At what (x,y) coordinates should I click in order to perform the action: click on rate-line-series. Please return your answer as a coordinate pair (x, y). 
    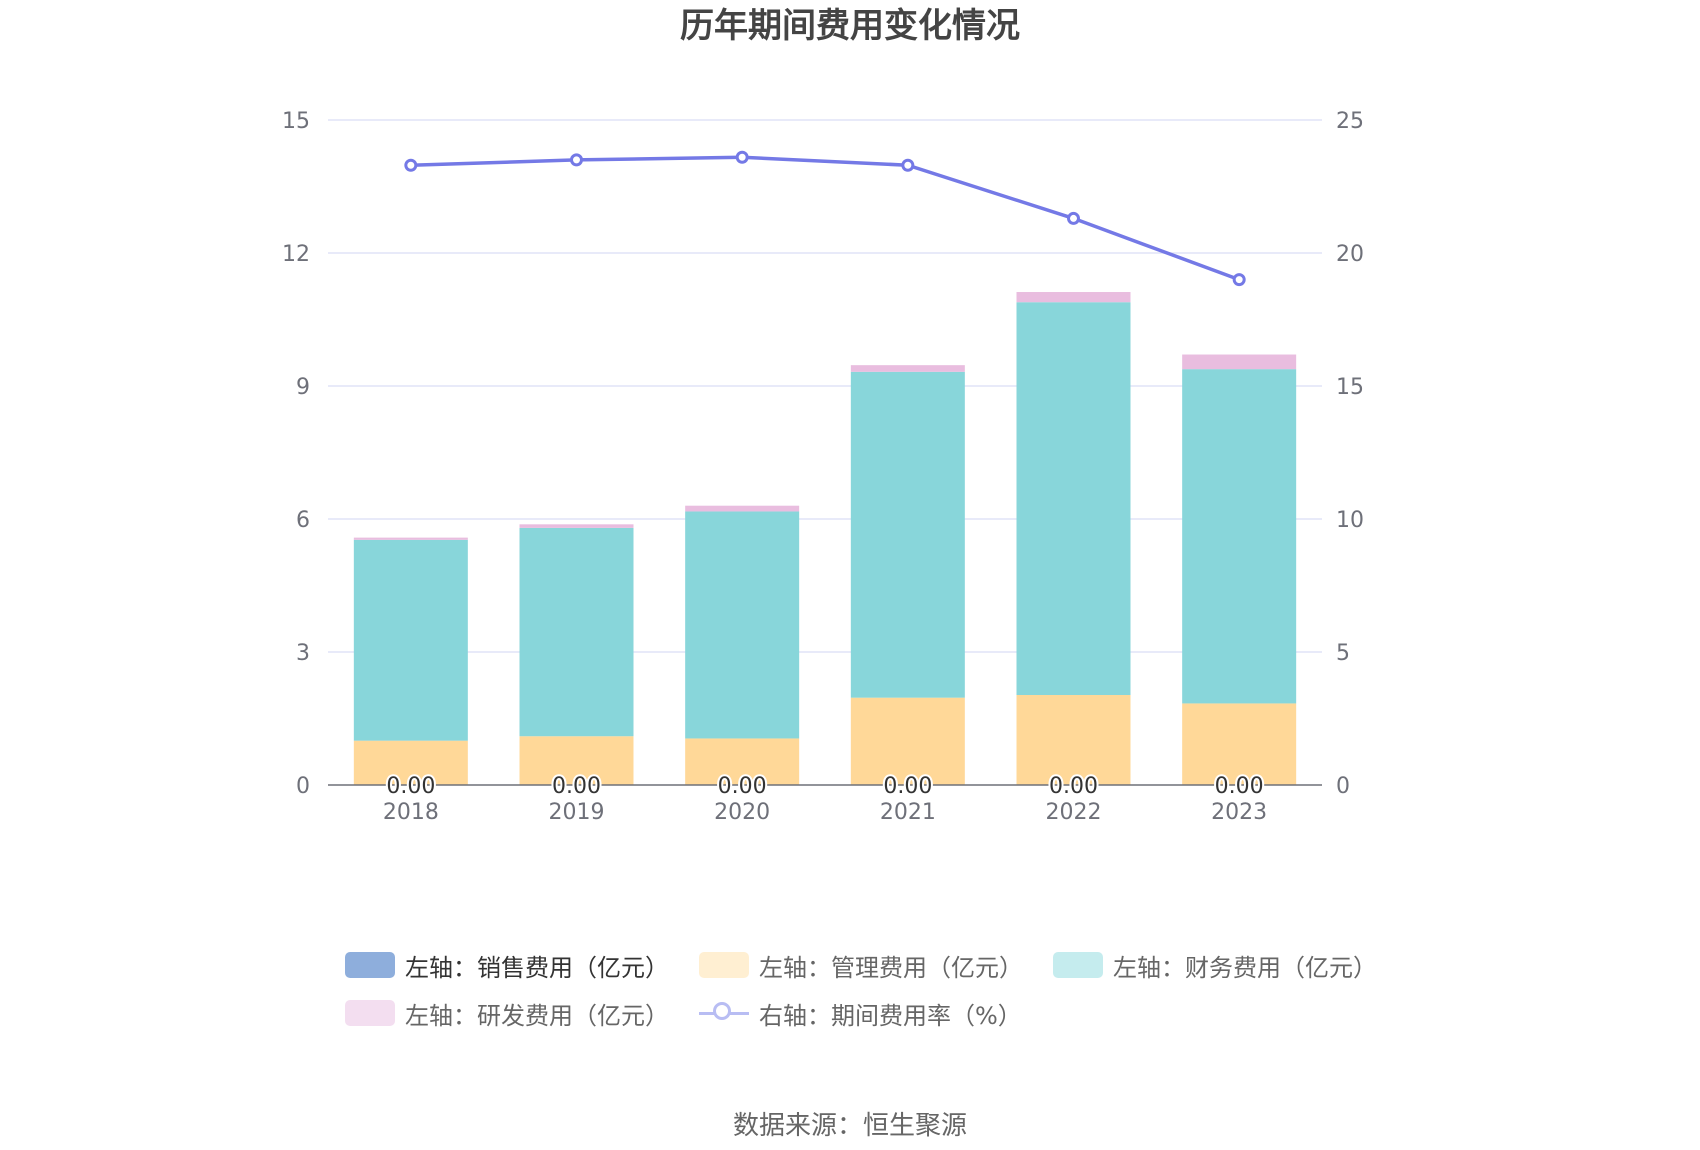
    Looking at the image, I should click on (825, 218).